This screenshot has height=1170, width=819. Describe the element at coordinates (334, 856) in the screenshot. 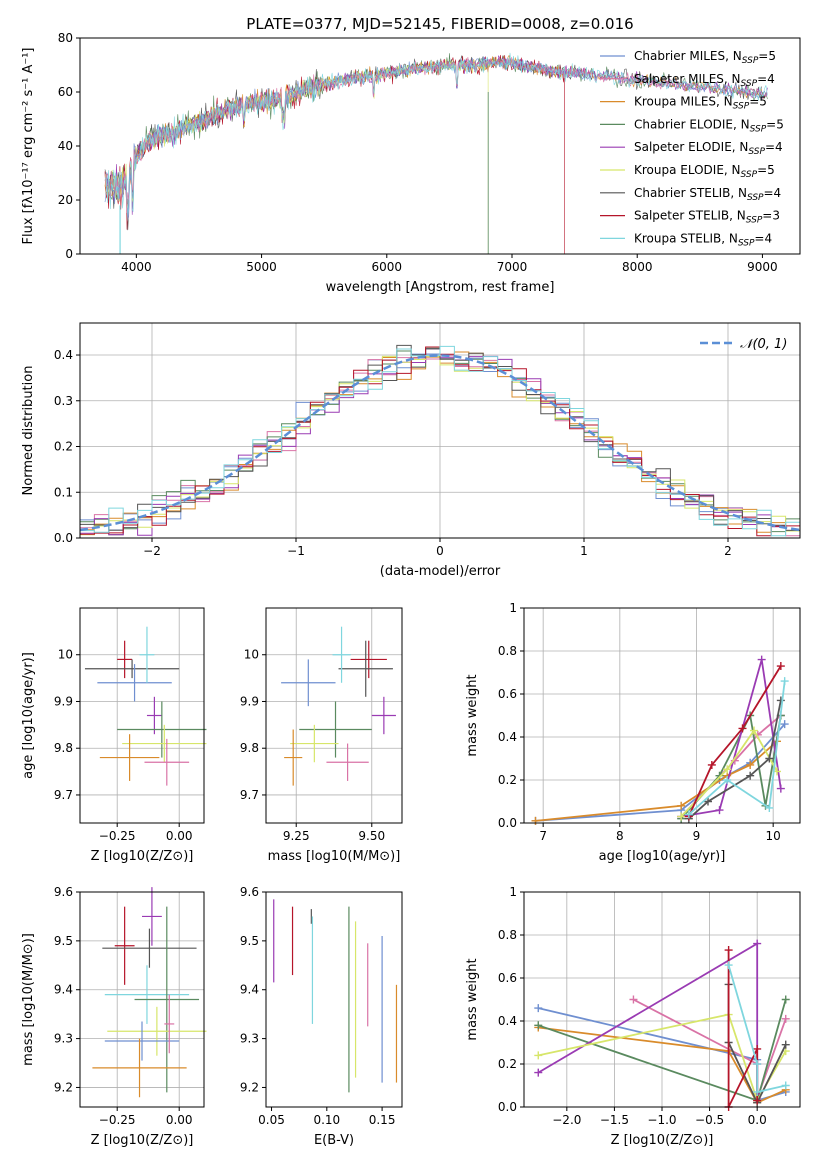

I see `age-vs-mass-xlabel: mass [log10(M/M⊙)]` at that location.